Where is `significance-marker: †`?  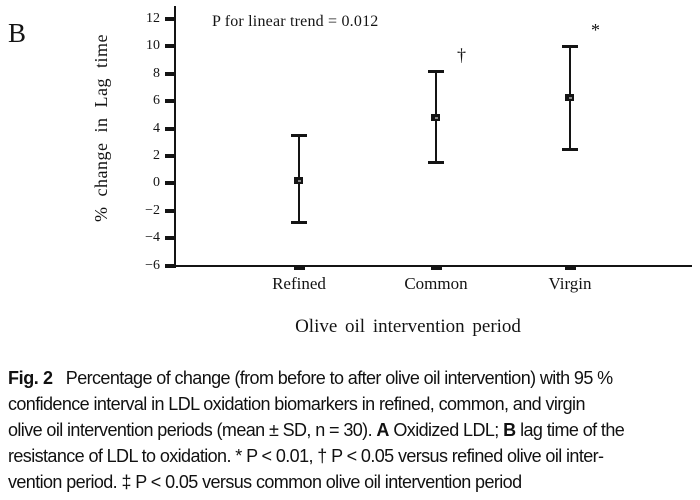 significance-marker: † is located at coordinates (461, 55).